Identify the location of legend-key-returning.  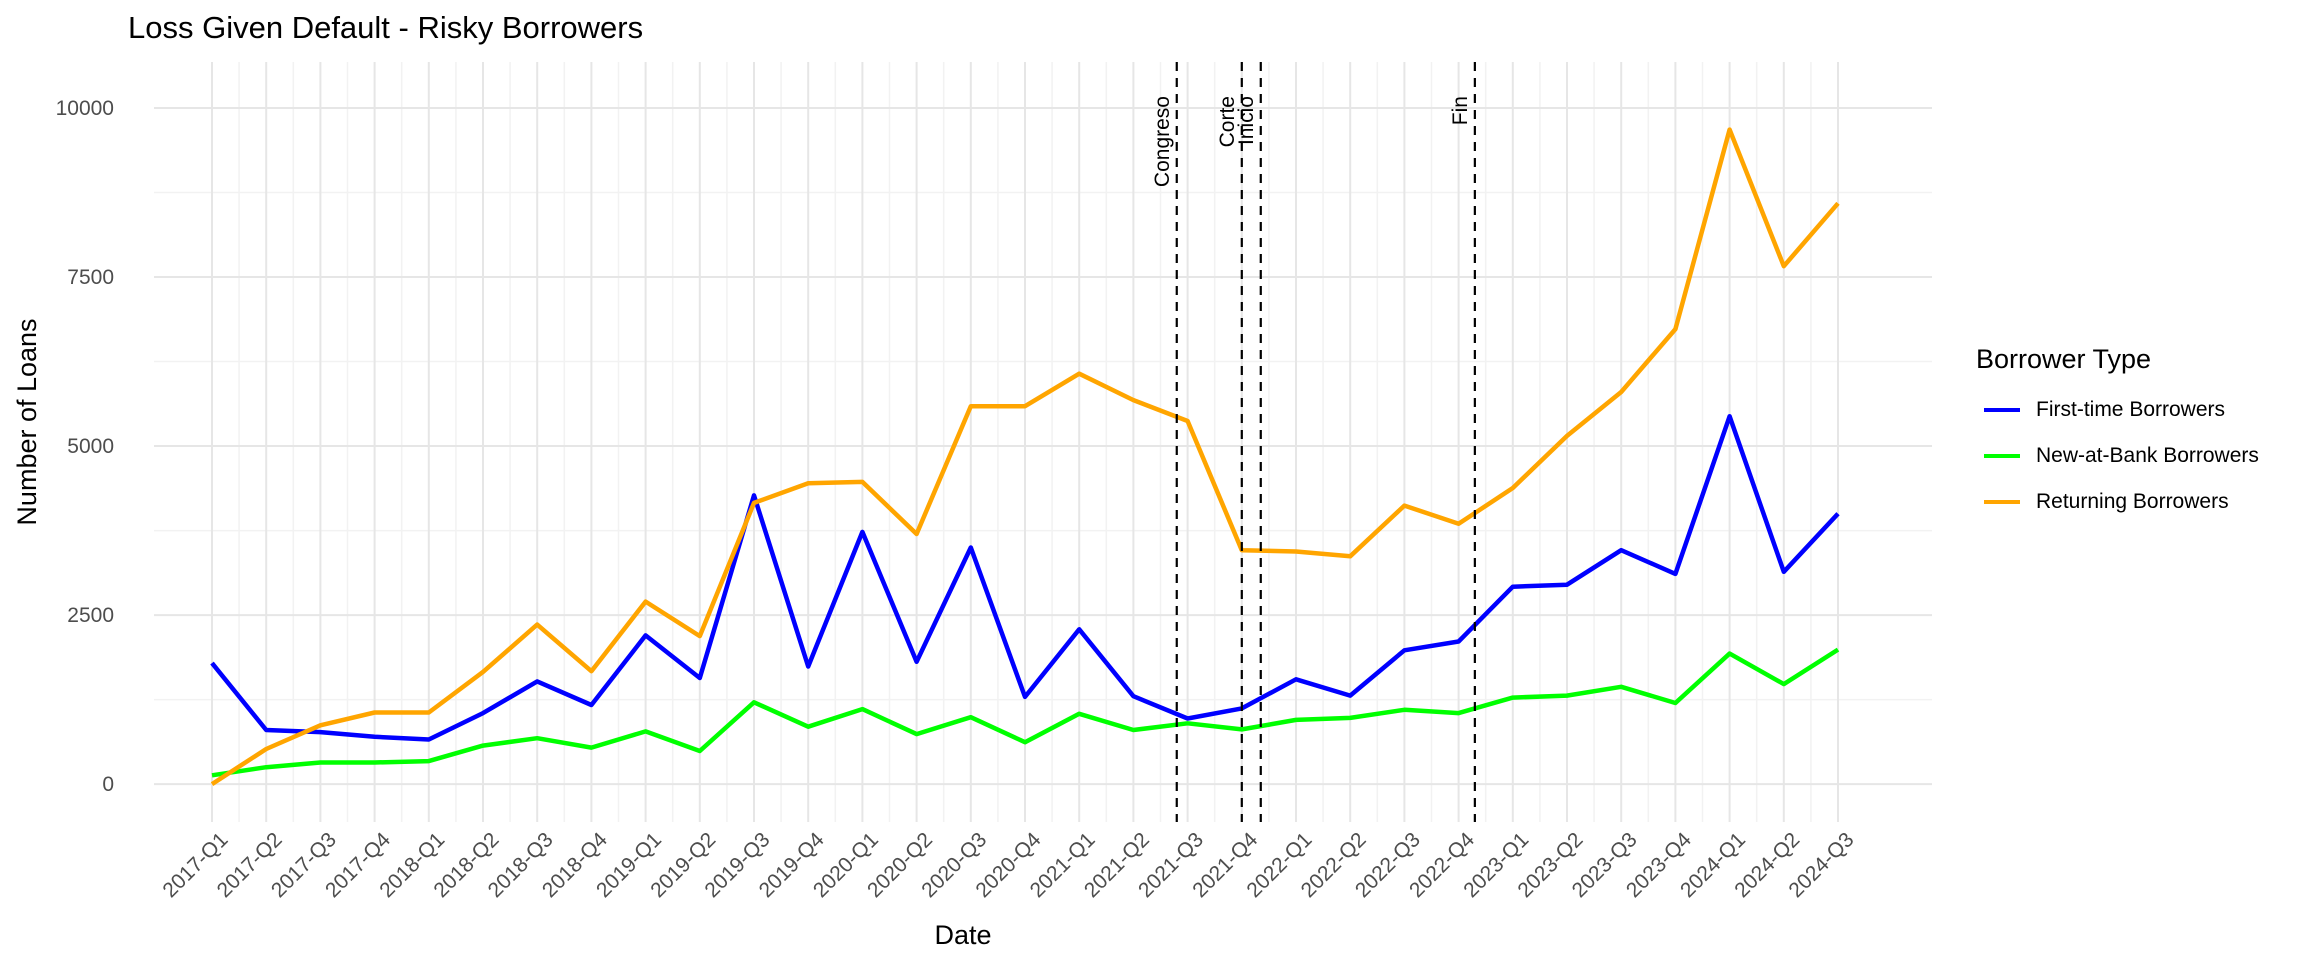
(1998, 502).